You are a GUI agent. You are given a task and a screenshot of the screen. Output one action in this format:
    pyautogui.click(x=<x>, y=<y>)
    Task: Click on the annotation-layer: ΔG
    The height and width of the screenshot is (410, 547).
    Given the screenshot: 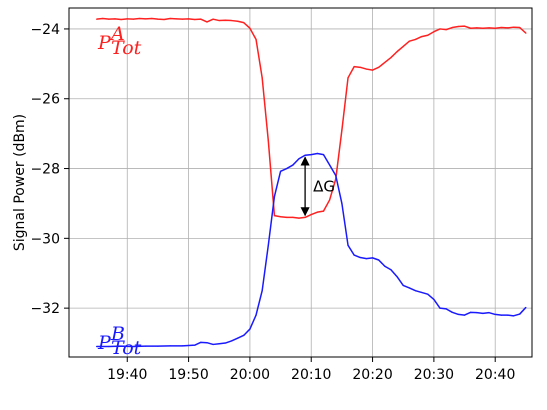 What is the action you would take?
    pyautogui.click(x=317, y=186)
    